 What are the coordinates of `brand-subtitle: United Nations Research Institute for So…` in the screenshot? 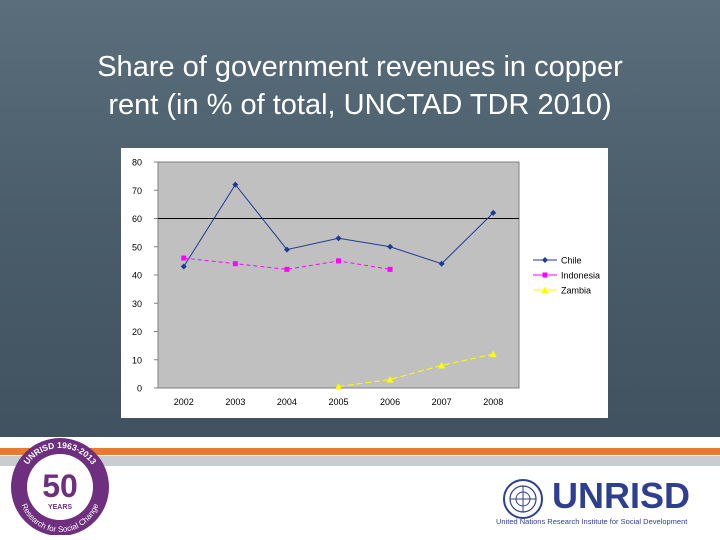 It's located at (592, 521).